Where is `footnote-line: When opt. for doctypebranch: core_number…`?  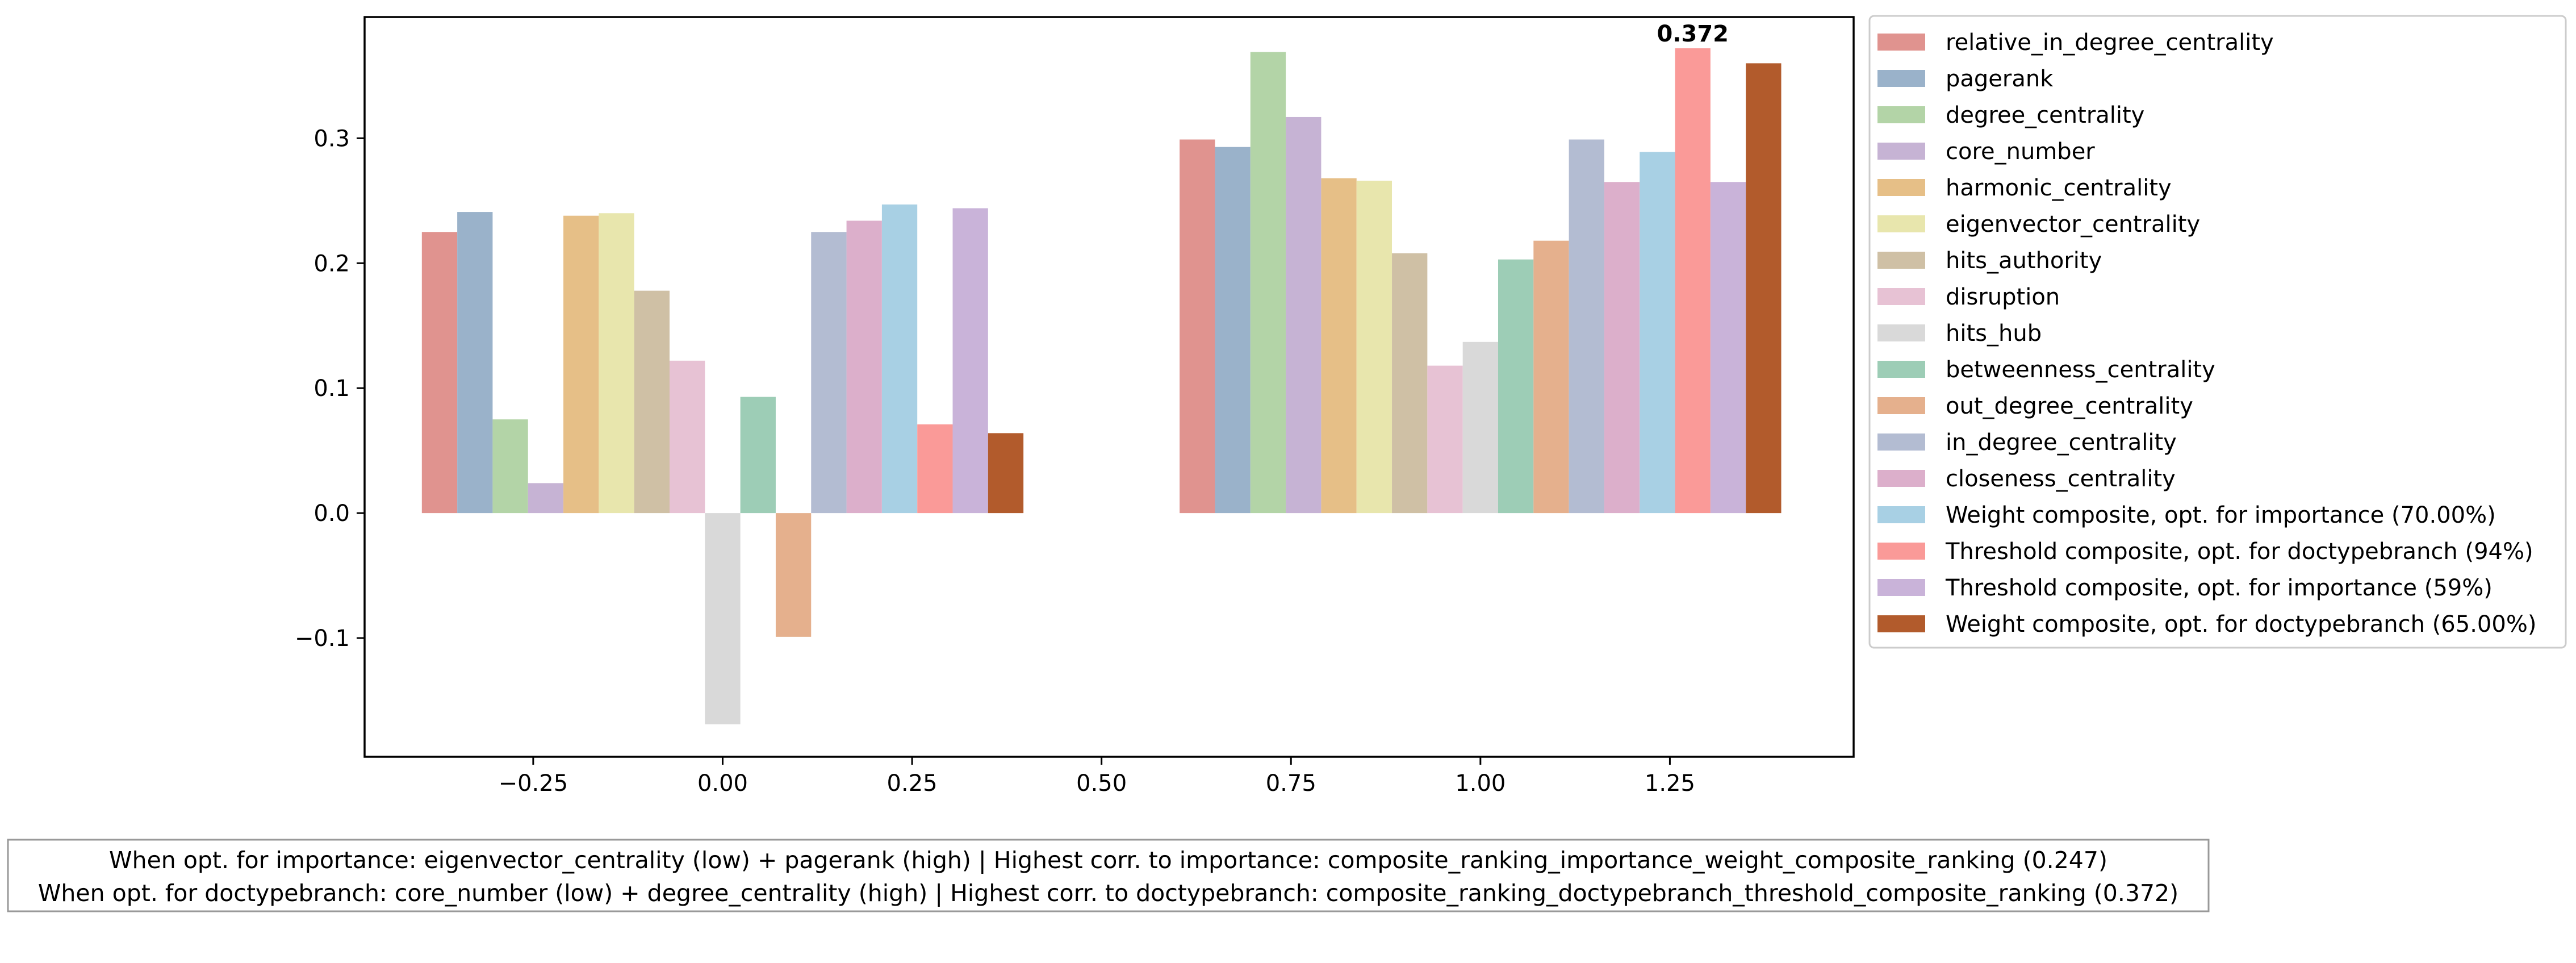 footnote-line: When opt. for doctypebranch: core_number… is located at coordinates (1108, 893).